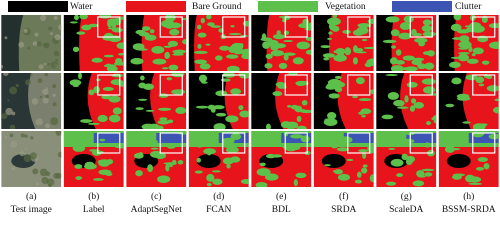 This screenshot has height=240, width=500. What do you see at coordinates (245, 6) in the screenshot?
I see `legend: Water Bare Ground Vegetation Clutter` at bounding box center [245, 6].